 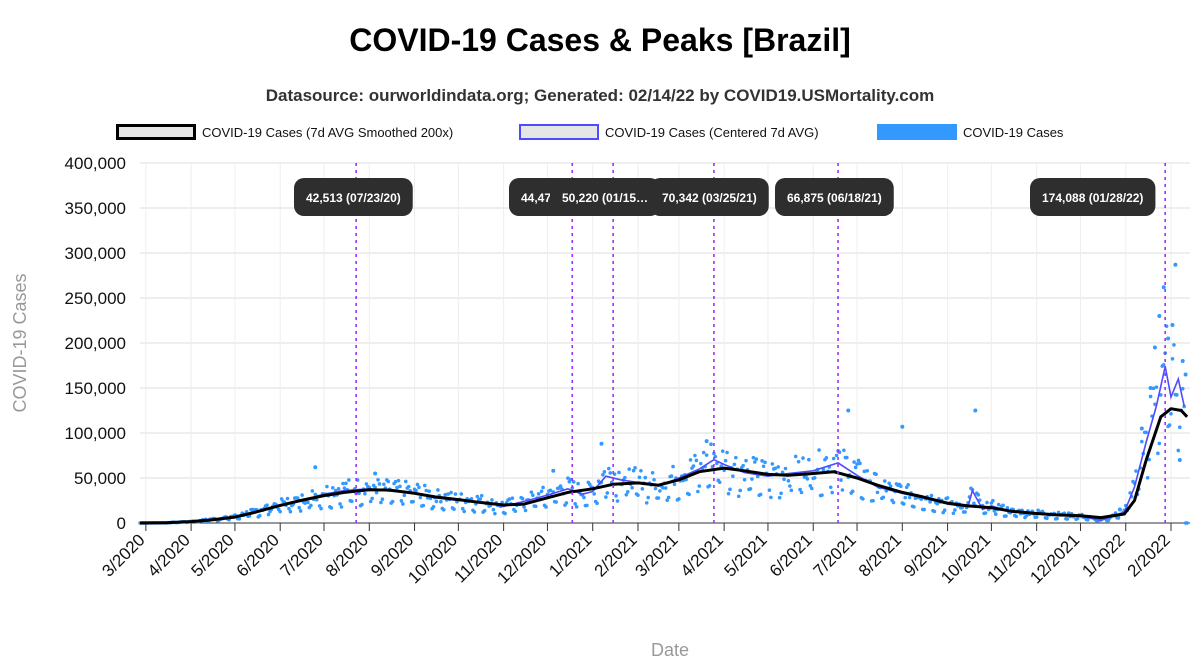 I want to click on y-tick-label: 150,000, so click(x=95, y=388).